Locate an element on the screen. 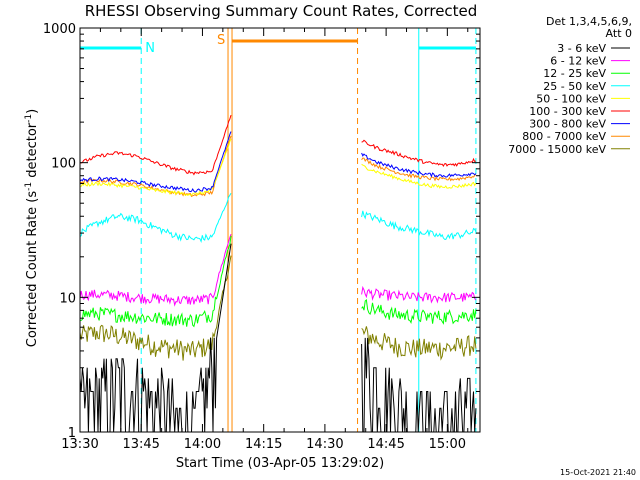  x-tick-label: 14:00 is located at coordinates (202, 444).